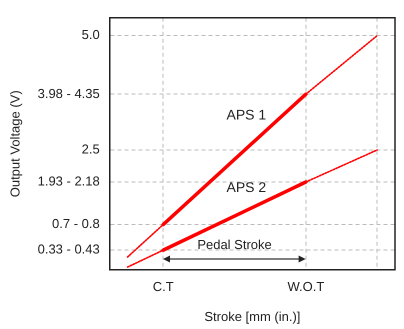 The width and height of the screenshot is (404, 329). What do you see at coordinates (246, 114) in the screenshot?
I see `series-label: APS 1` at bounding box center [246, 114].